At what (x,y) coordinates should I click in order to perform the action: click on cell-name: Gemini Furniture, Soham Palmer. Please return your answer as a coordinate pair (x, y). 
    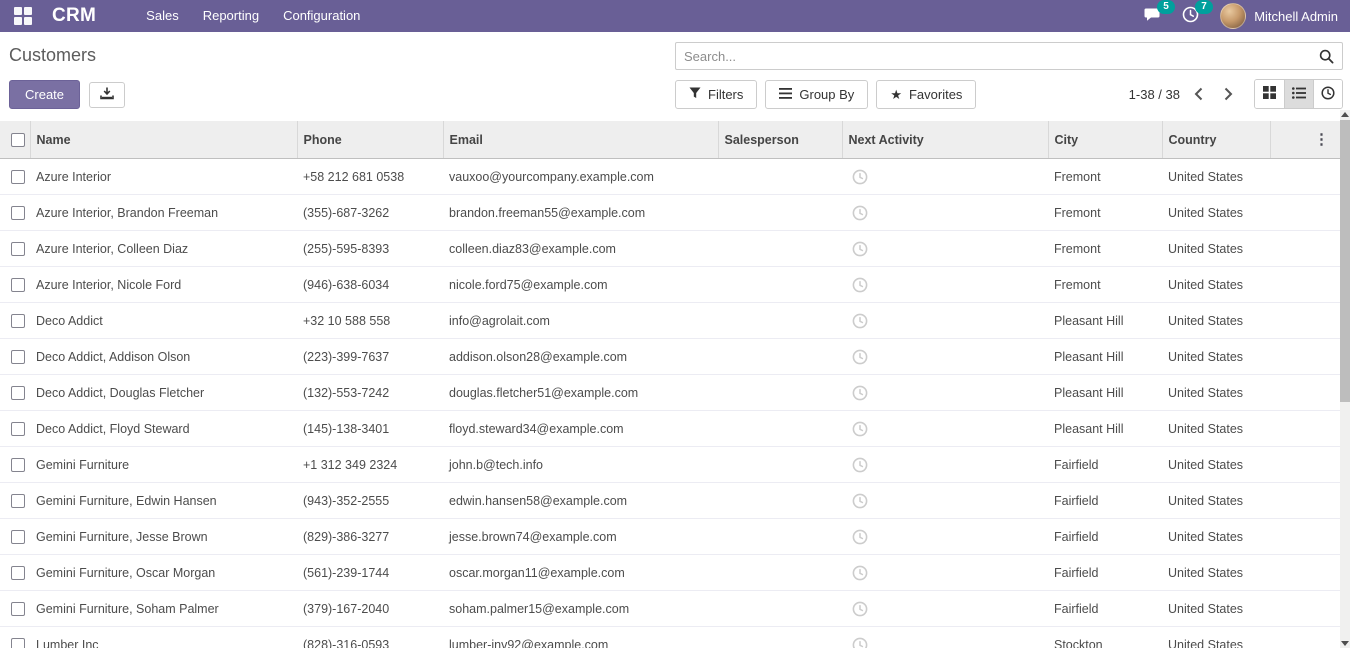
    Looking at the image, I should click on (163, 608).